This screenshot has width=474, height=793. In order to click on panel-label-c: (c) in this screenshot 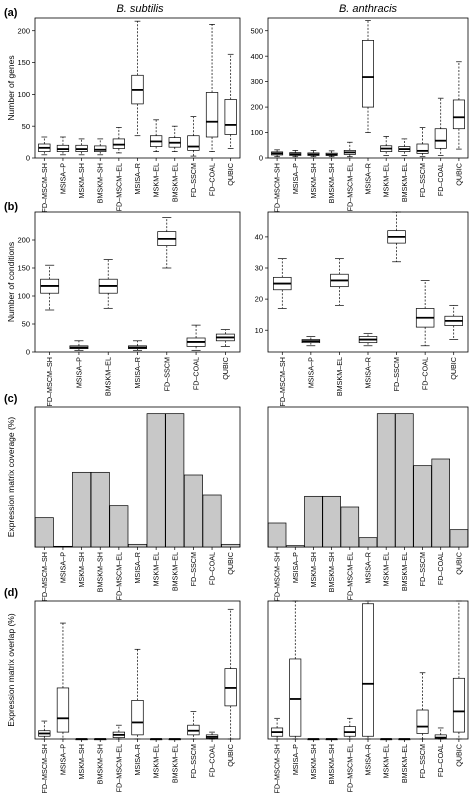, I will do `click(11, 399)`.